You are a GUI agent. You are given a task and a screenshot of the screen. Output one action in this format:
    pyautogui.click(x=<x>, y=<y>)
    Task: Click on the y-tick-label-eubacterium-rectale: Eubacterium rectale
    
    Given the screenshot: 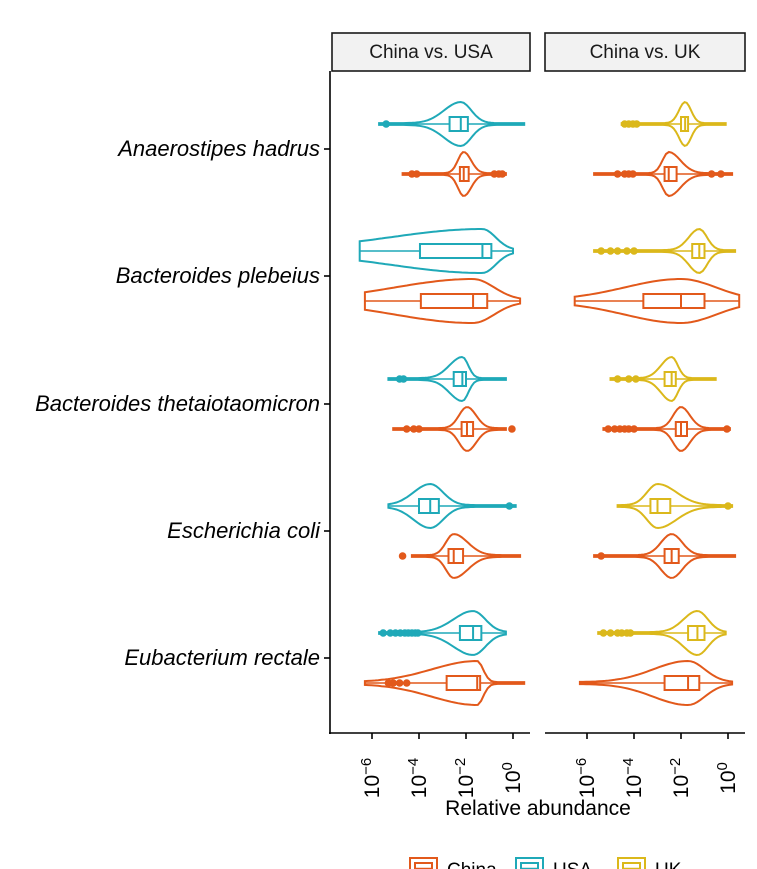 What is the action you would take?
    pyautogui.click(x=222, y=657)
    